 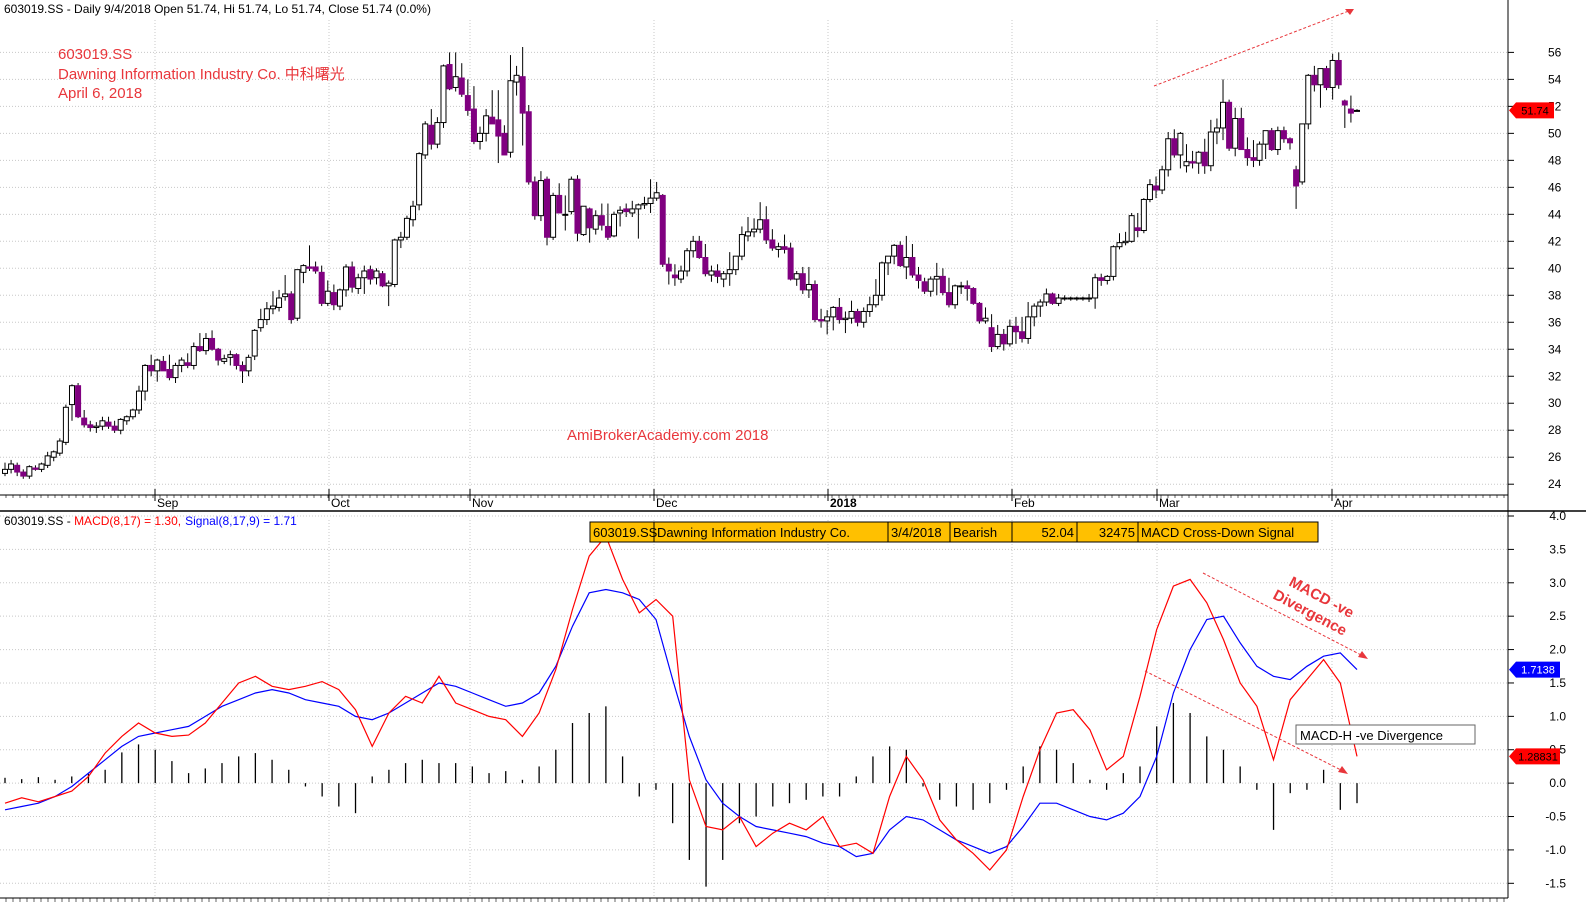 I want to click on annotation-ticker: 603019.SS, so click(x=95, y=54).